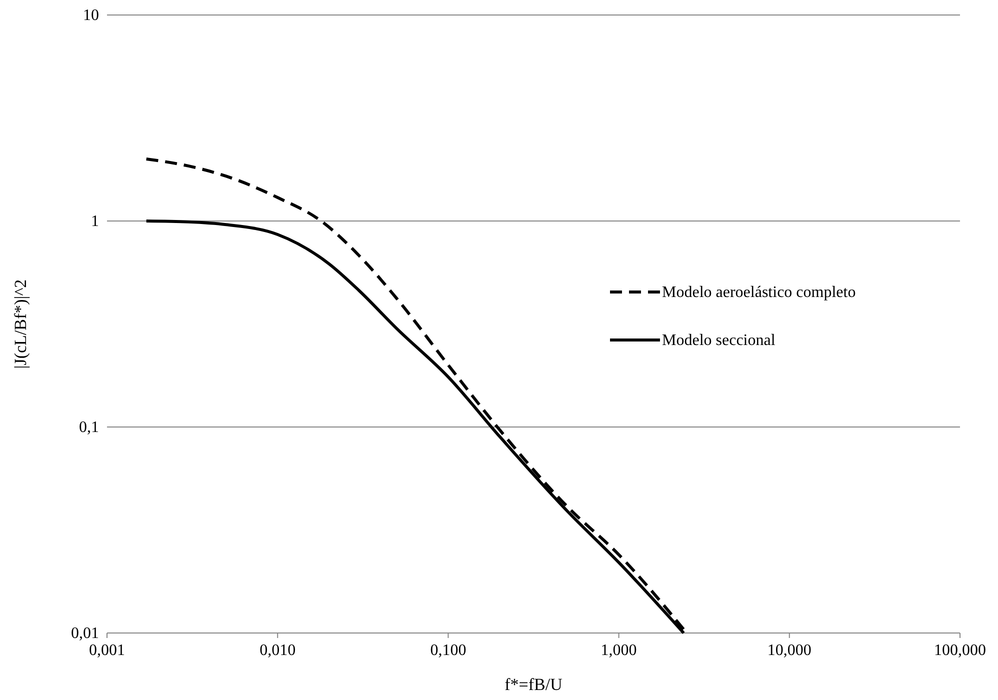 The height and width of the screenshot is (700, 998). What do you see at coordinates (89, 427) in the screenshot?
I see `y-tick-label: 0,1` at bounding box center [89, 427].